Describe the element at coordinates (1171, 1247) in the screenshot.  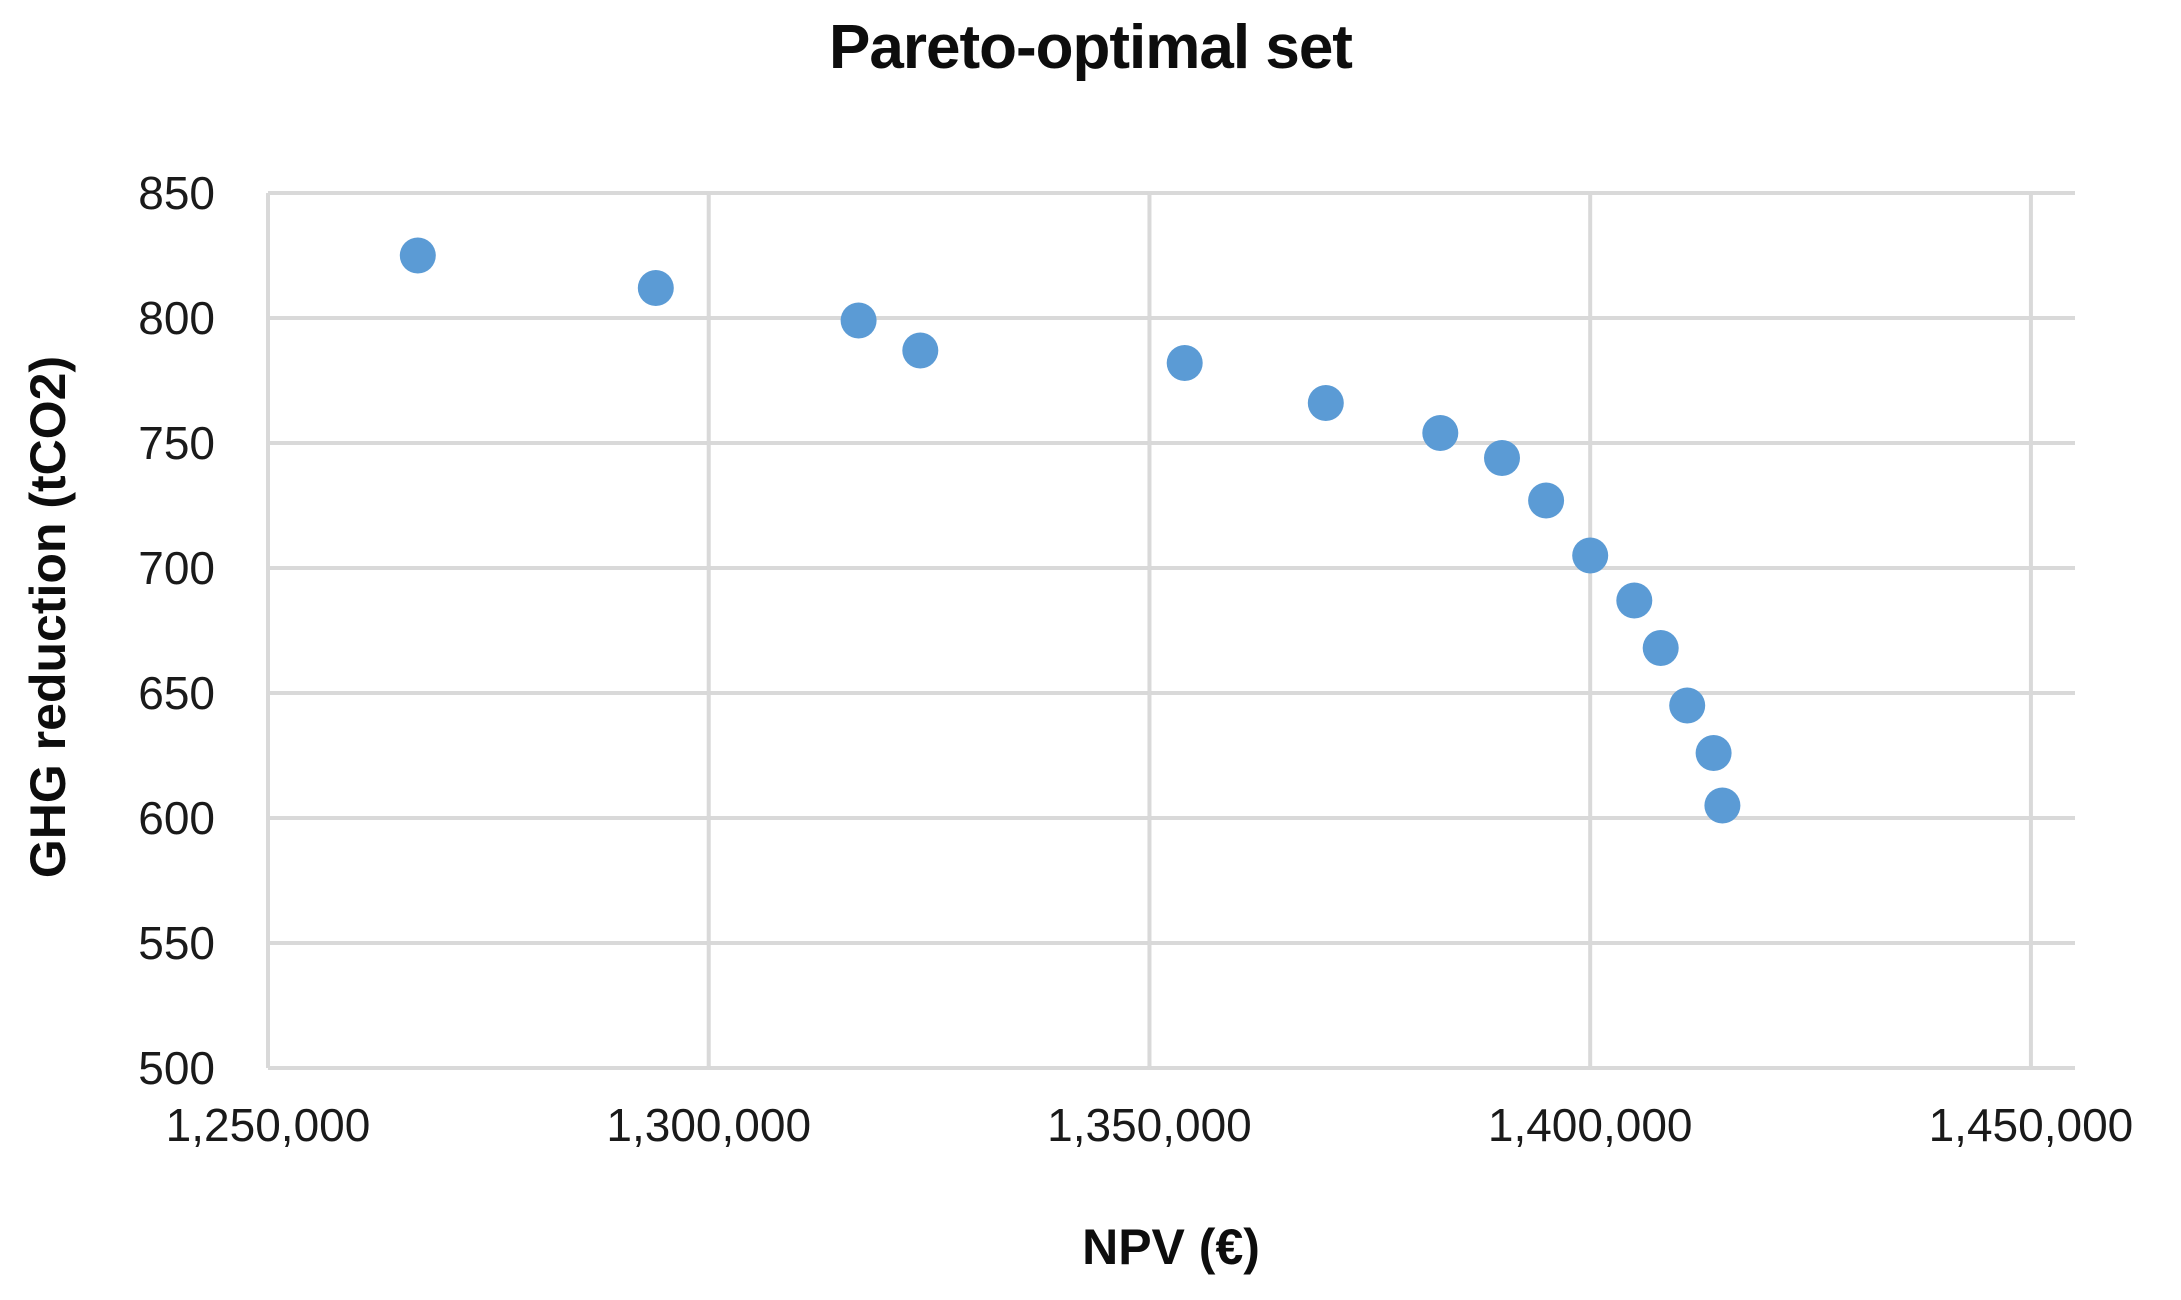
I see `x-axis-title: NPV (€)` at that location.